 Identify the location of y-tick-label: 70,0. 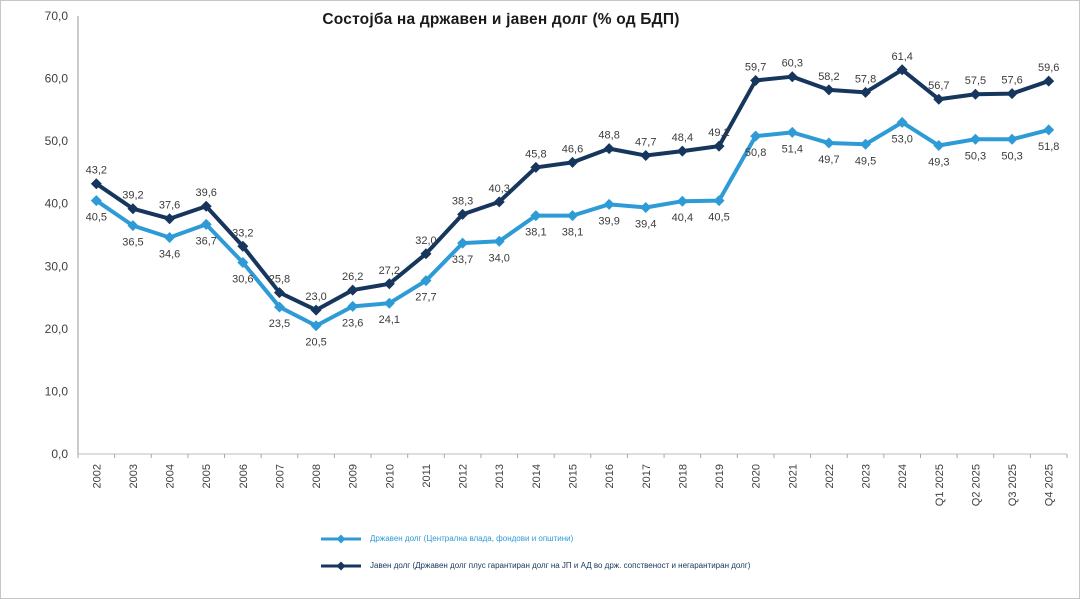
(57, 16).